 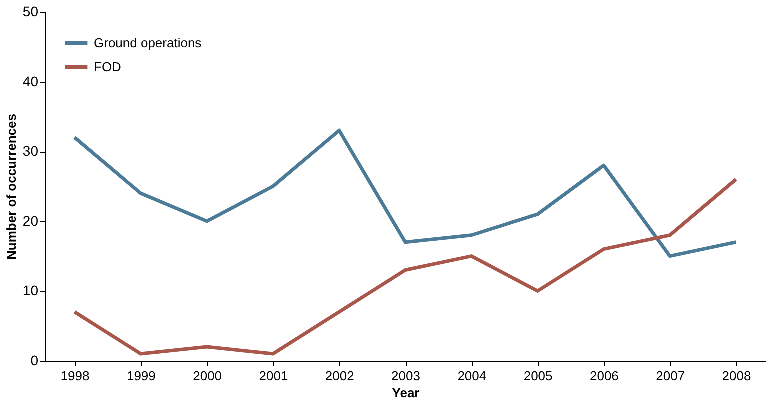 I want to click on y-tick-label: 50, so click(x=30, y=12).